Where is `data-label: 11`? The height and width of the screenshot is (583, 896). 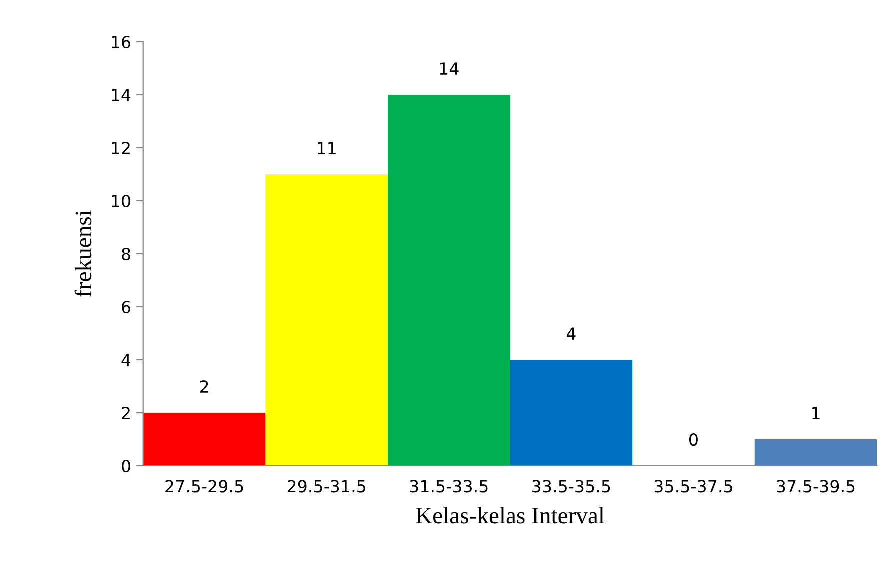 data-label: 11 is located at coordinates (327, 148).